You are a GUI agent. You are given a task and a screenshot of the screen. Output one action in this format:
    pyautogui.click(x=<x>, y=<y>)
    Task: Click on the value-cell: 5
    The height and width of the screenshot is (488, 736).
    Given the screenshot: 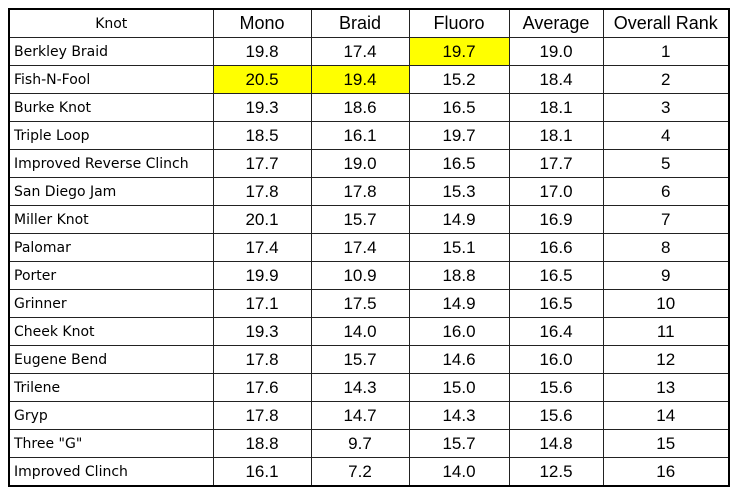 What is the action you would take?
    pyautogui.click(x=666, y=163)
    